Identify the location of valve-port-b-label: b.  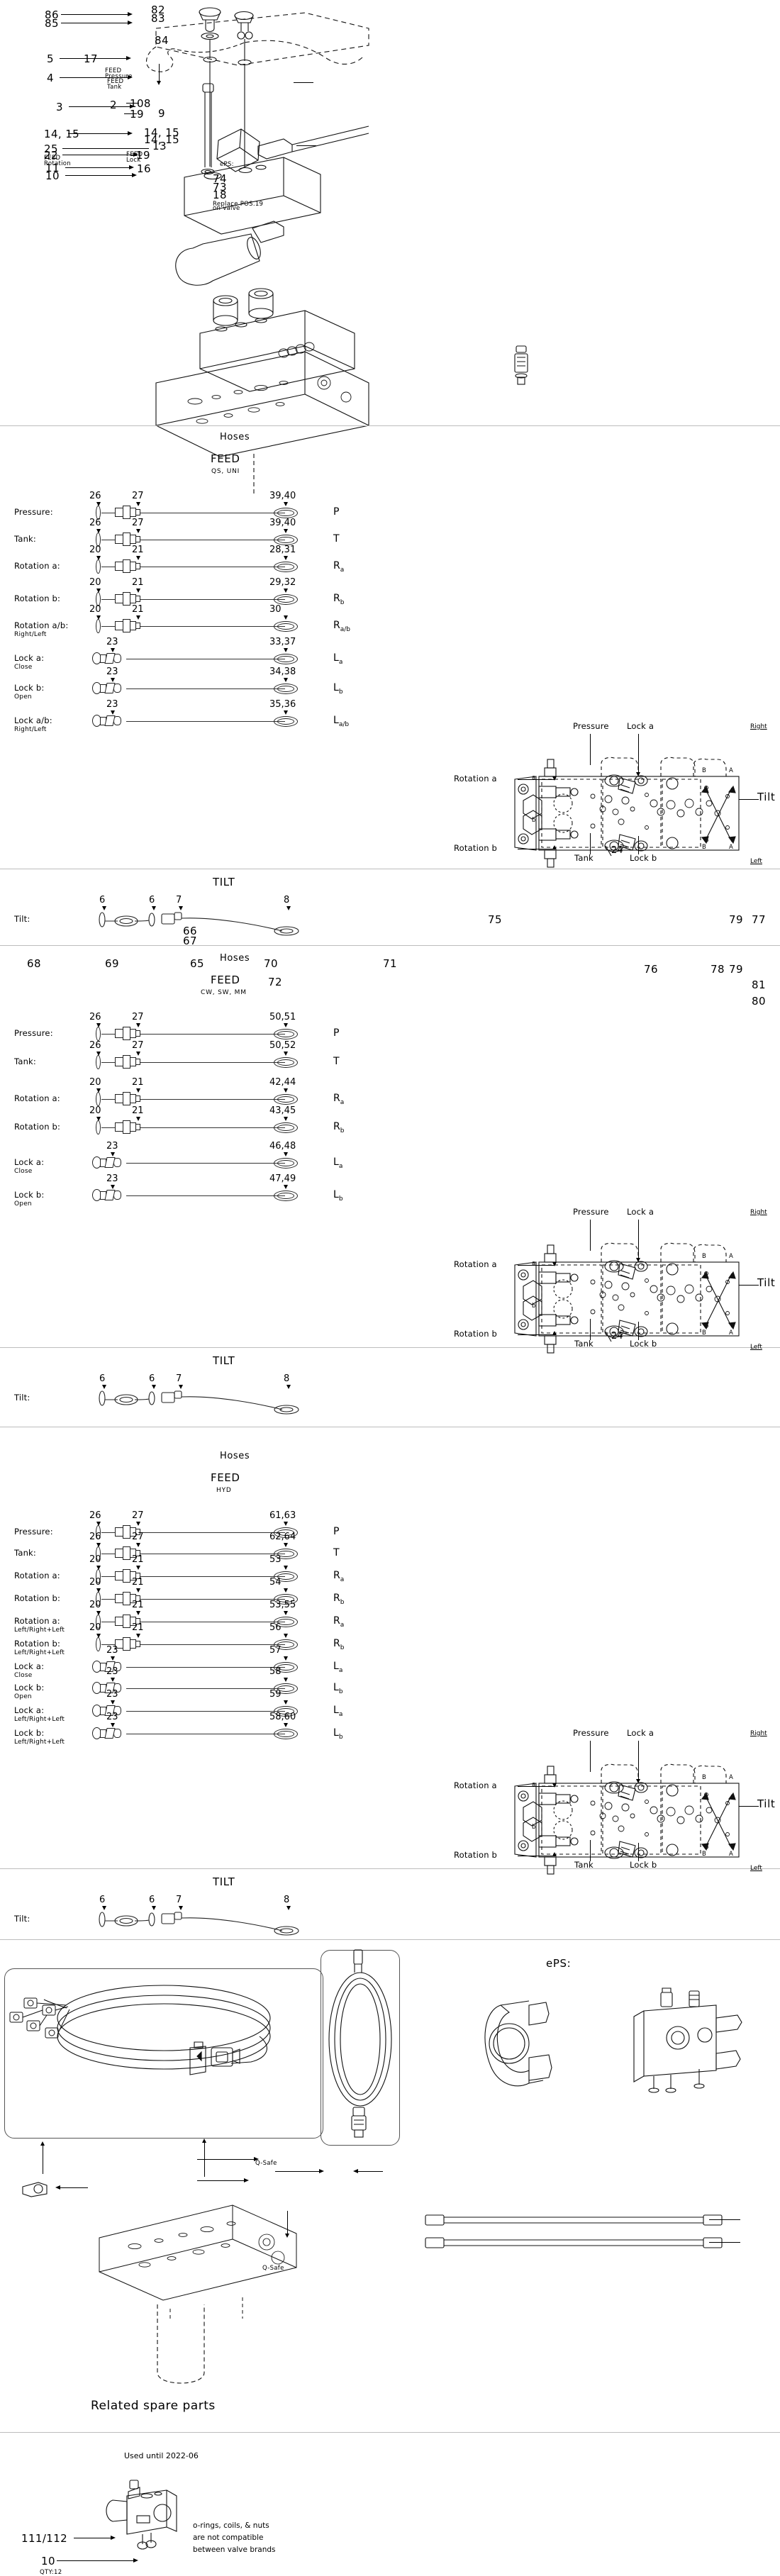
(534, 820).